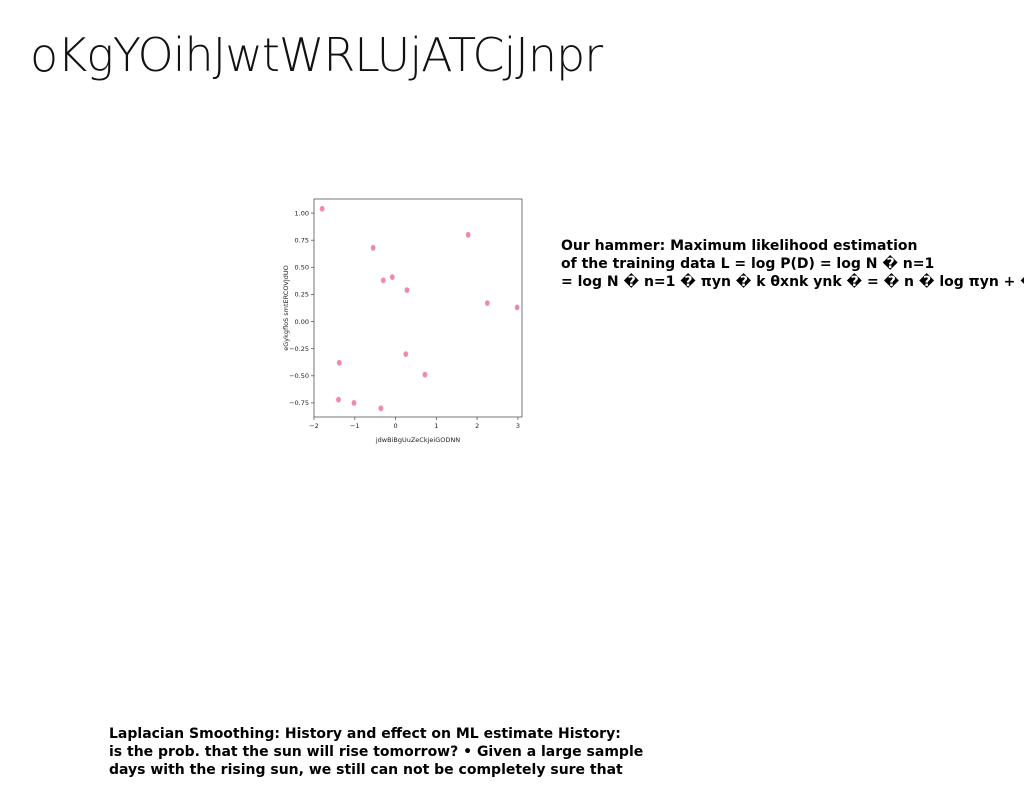 The width and height of the screenshot is (1024, 788). Describe the element at coordinates (395, 426) in the screenshot. I see `x-tick-label: 0` at that location.